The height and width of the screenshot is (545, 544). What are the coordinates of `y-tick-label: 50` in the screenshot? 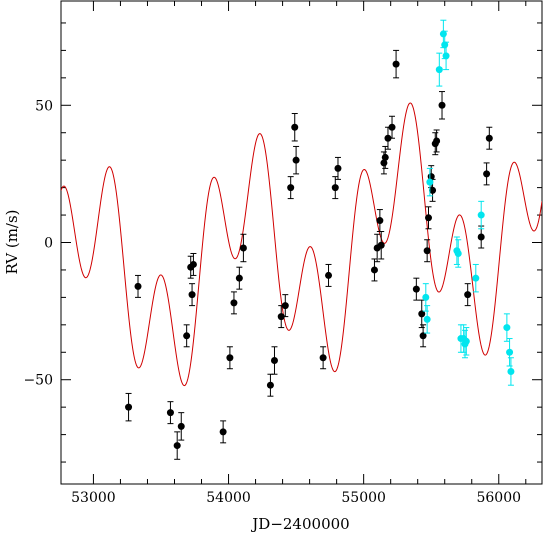 It's located at (44, 106).